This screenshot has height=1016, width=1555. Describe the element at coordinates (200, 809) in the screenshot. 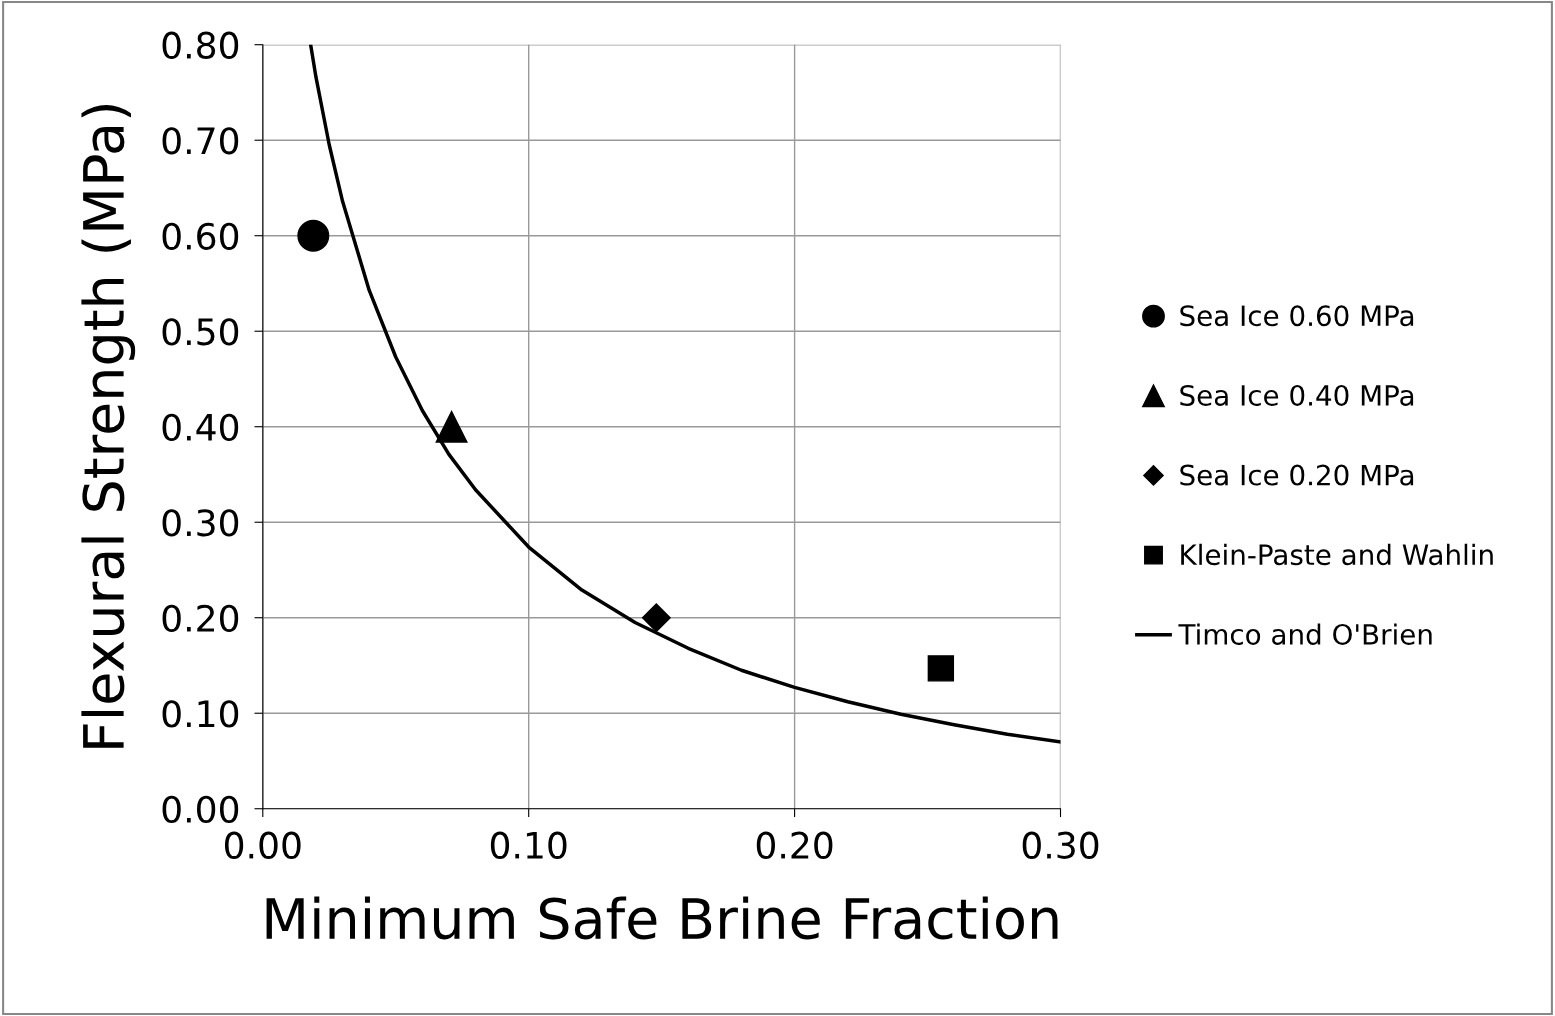

I see `y-tick-label: 0.00` at that location.